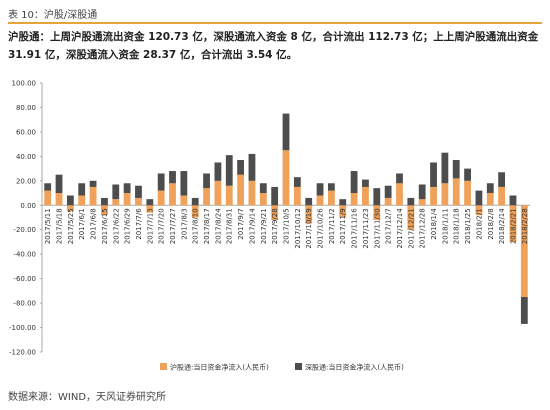 The height and width of the screenshot is (410, 550). Describe the element at coordinates (24, 230) in the screenshot. I see `y-tick-label: -20.00` at that location.